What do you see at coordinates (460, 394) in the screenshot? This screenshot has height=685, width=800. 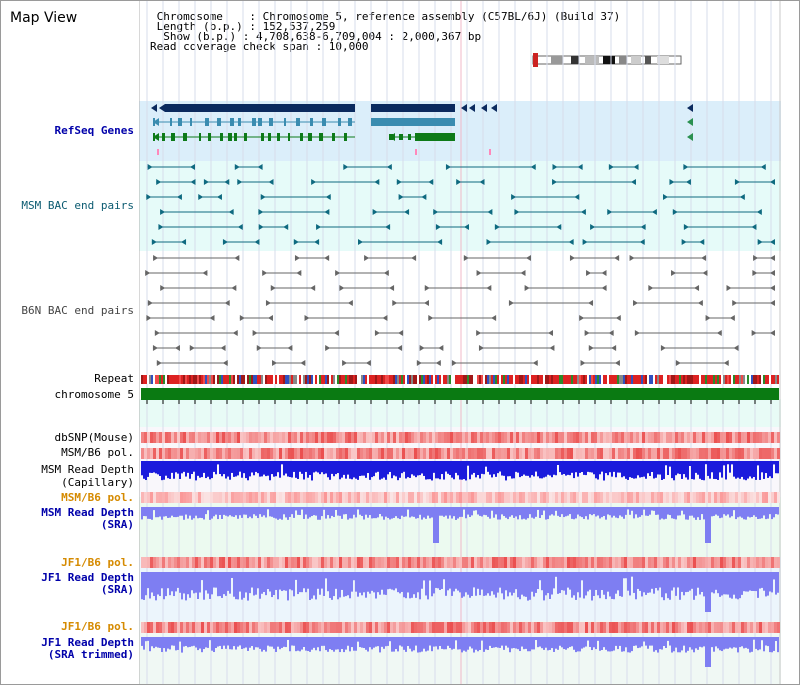 I see `chromosome-bar` at bounding box center [460, 394].